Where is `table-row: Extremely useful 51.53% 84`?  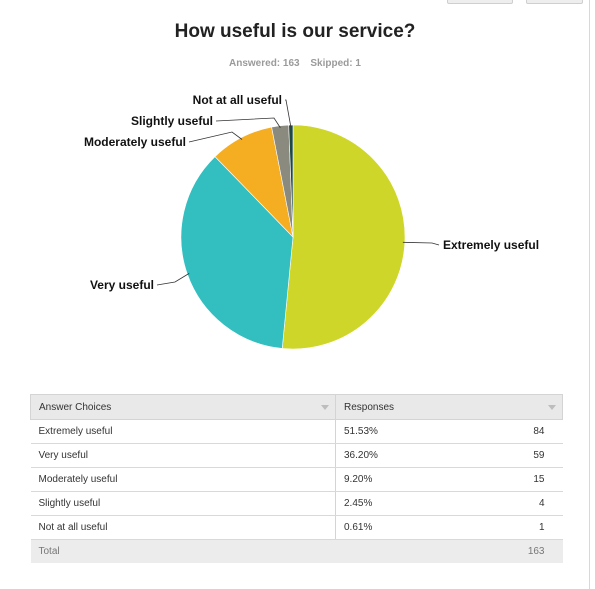
table-row: Extremely useful 51.53% 84 is located at coordinates (296, 431).